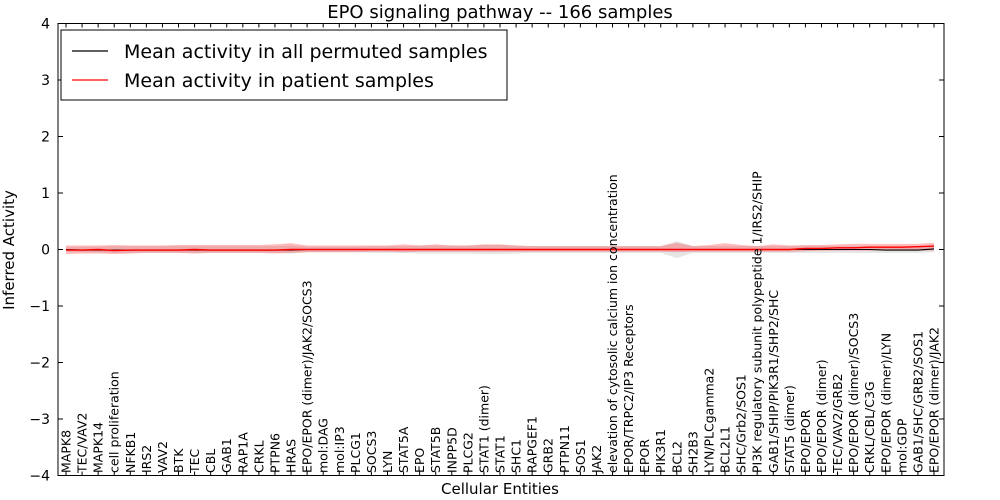  I want to click on x-tick-label: CRKL, so click(258, 456).